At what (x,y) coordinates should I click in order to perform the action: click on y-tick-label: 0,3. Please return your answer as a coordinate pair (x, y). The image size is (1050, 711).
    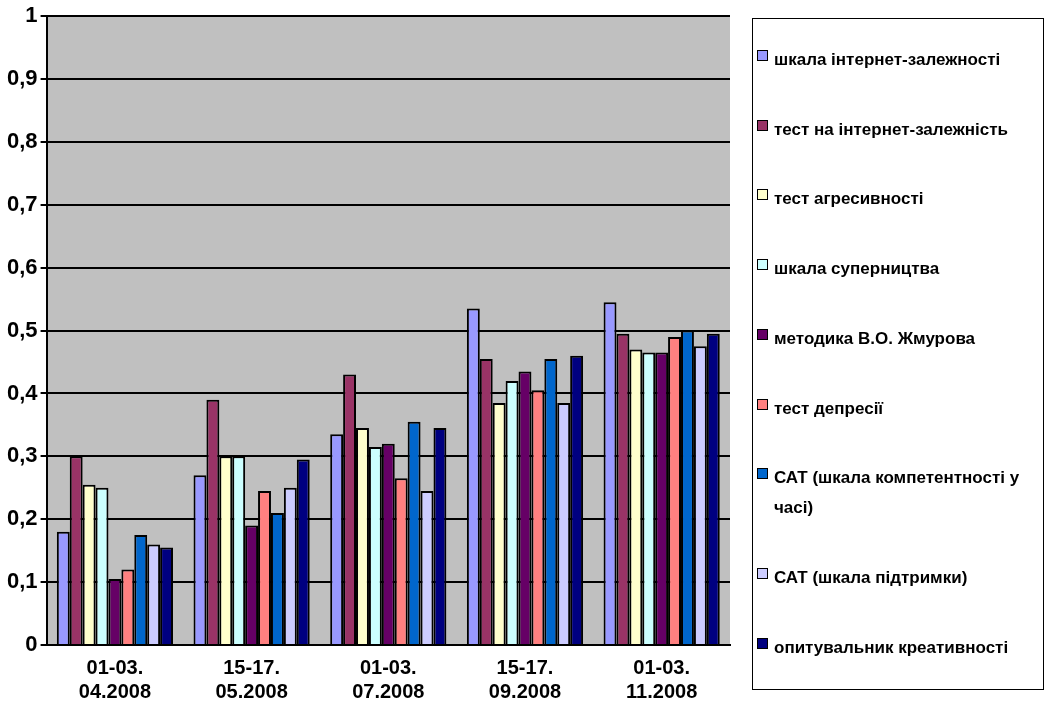
    Looking at the image, I should click on (22, 455).